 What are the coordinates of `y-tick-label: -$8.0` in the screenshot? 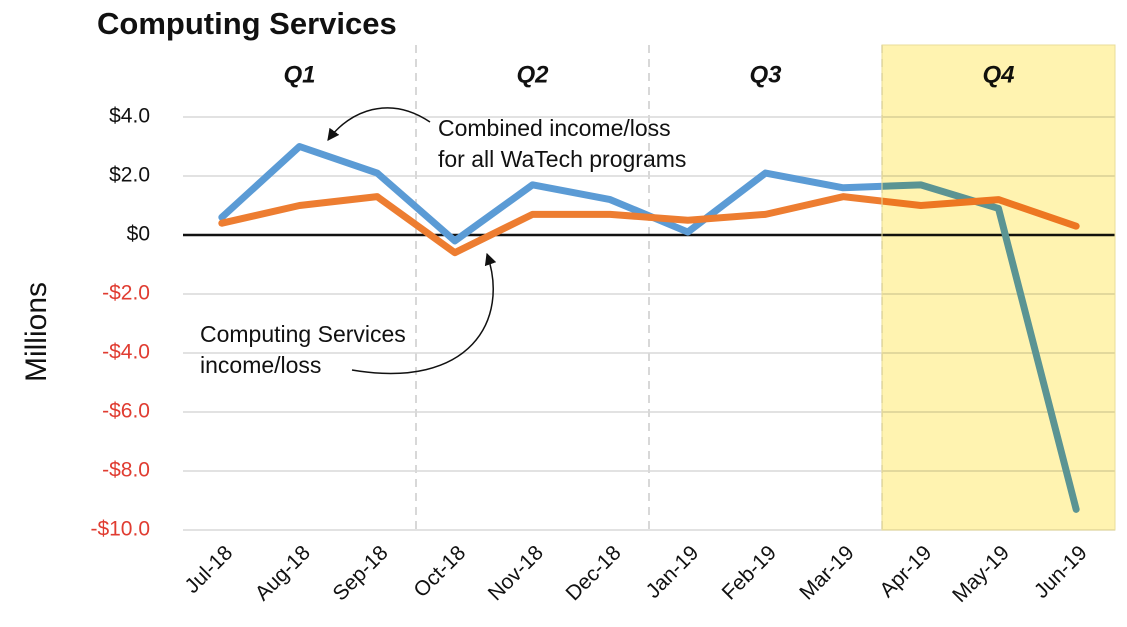 It's located at (126, 470).